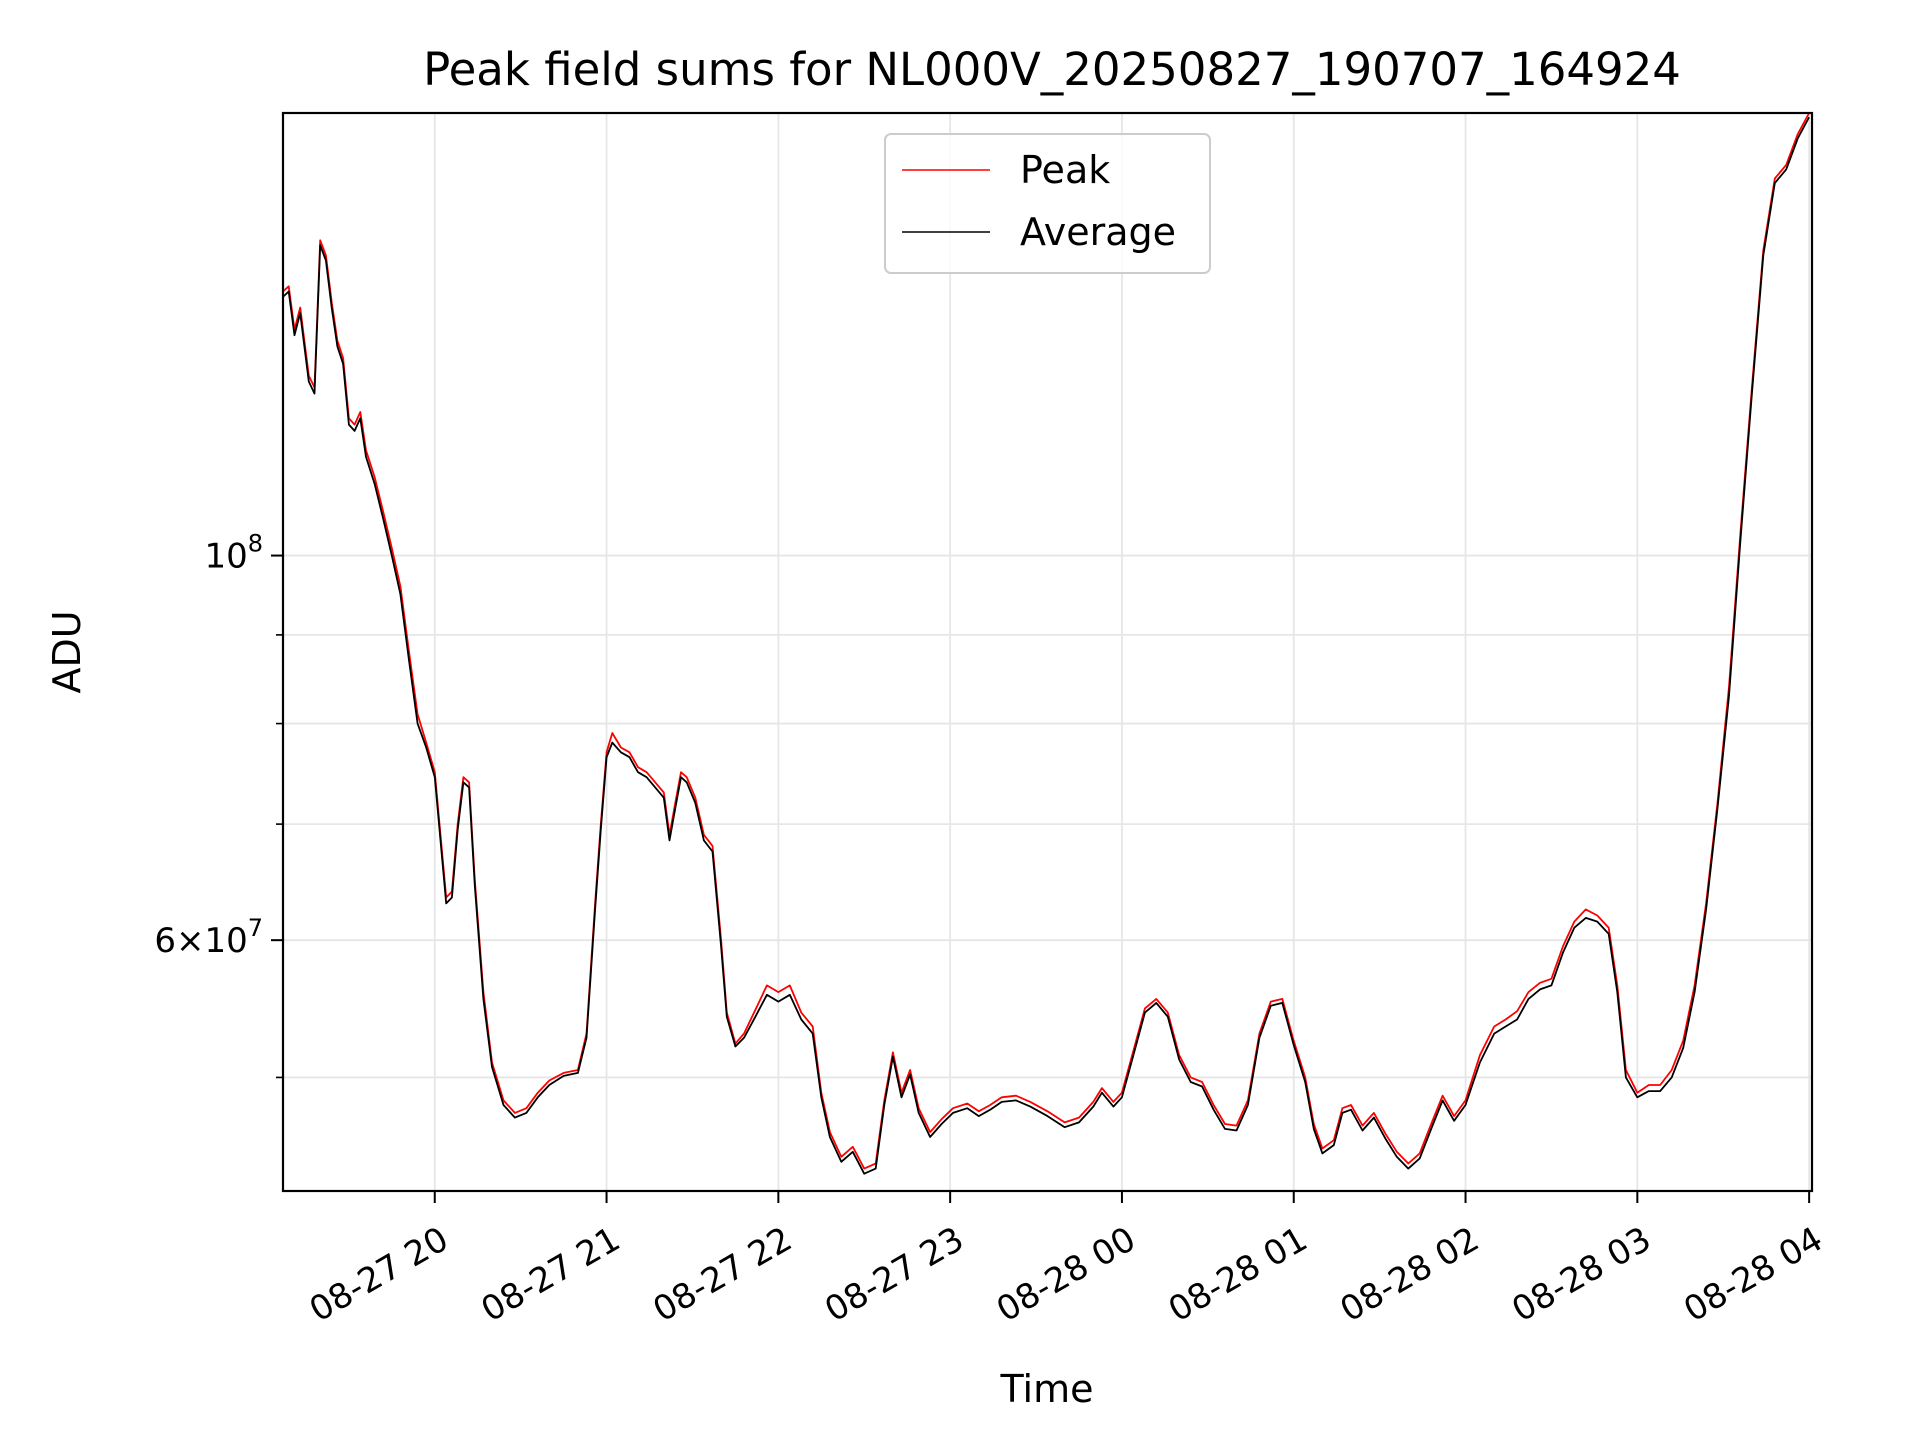  I want to click on legend: Peak Average, so click(1047, 203).